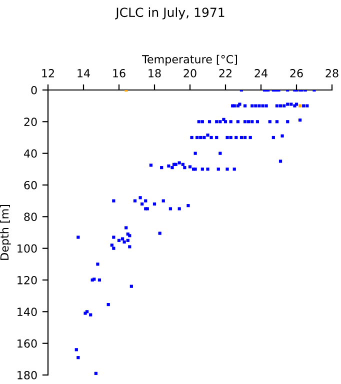 The image size is (341, 384). Describe the element at coordinates (27, 375) in the screenshot. I see `y-tick-label: 180` at that location.